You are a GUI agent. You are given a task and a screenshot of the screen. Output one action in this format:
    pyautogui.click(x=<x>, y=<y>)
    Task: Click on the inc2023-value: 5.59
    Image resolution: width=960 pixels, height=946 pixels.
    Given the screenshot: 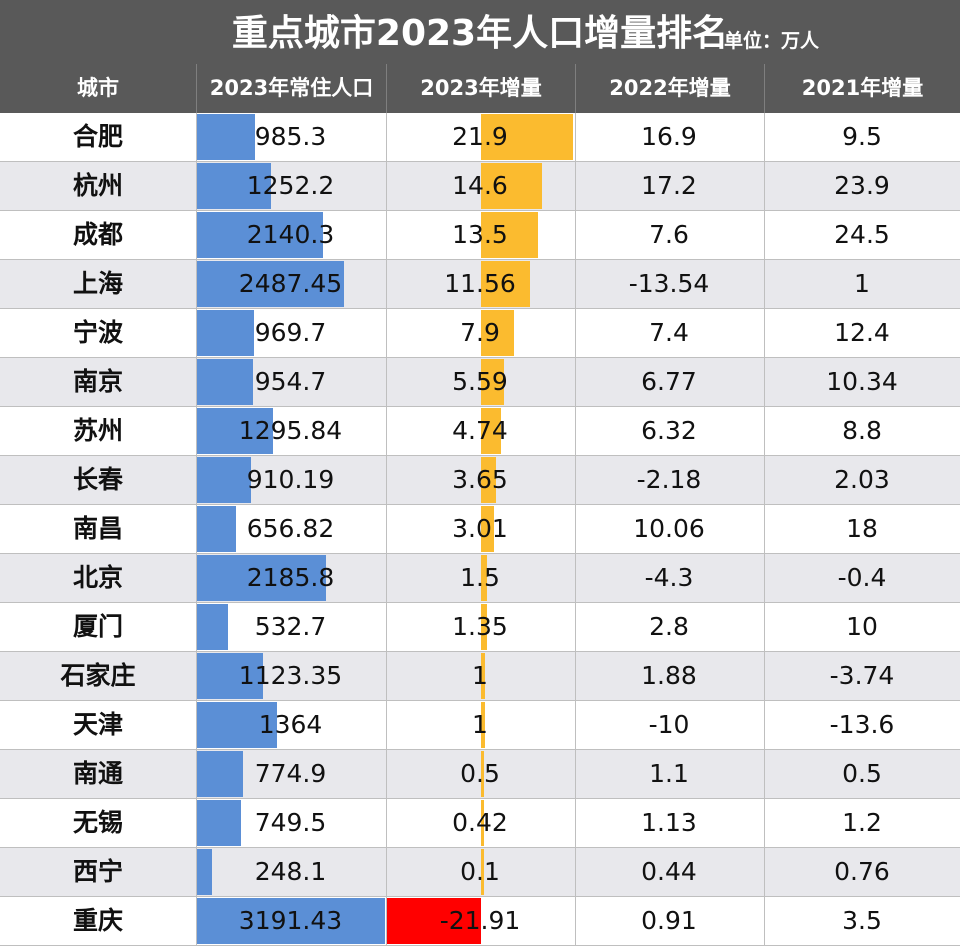 What is the action you would take?
    pyautogui.click(x=480, y=382)
    